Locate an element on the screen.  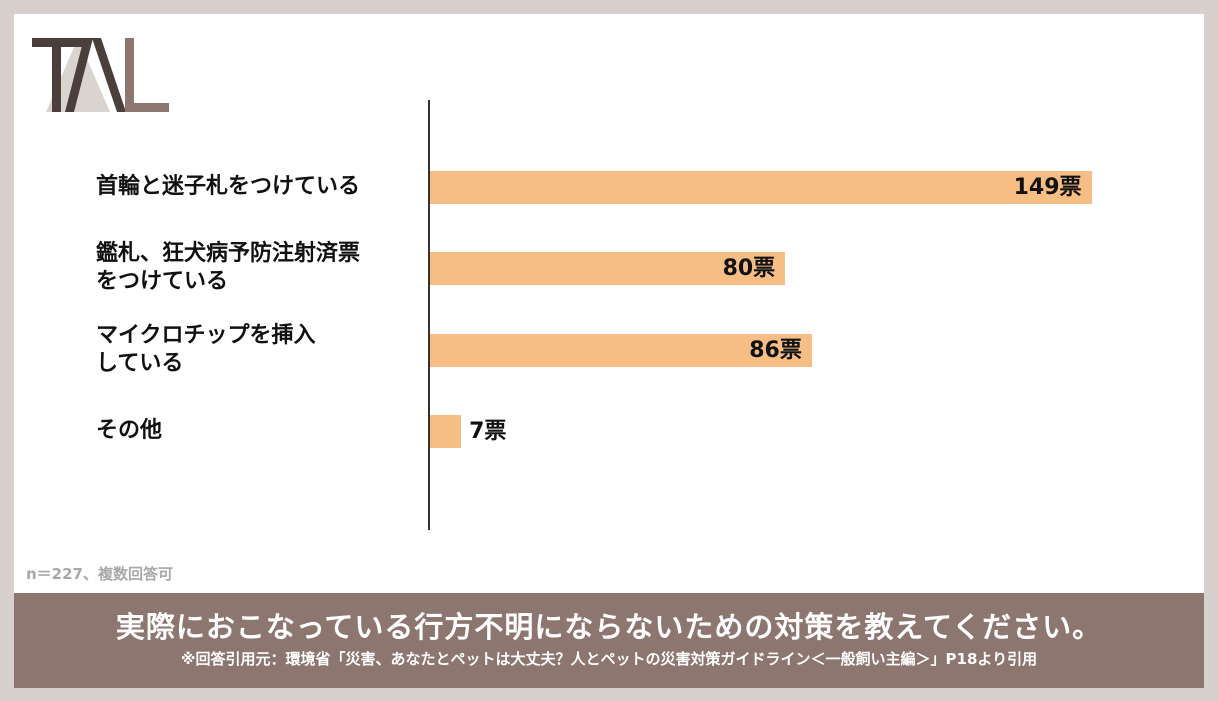
category-label-3: マイクロチップを挿入 している is located at coordinates (261, 350).